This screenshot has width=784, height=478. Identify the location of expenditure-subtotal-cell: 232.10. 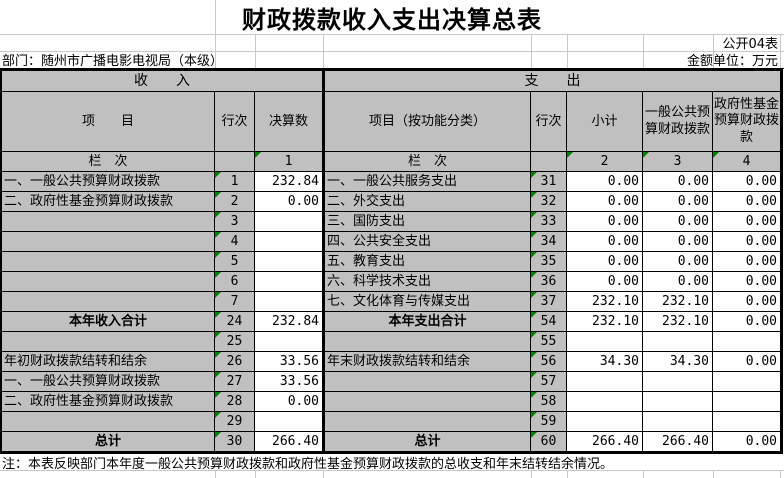
(605, 302).